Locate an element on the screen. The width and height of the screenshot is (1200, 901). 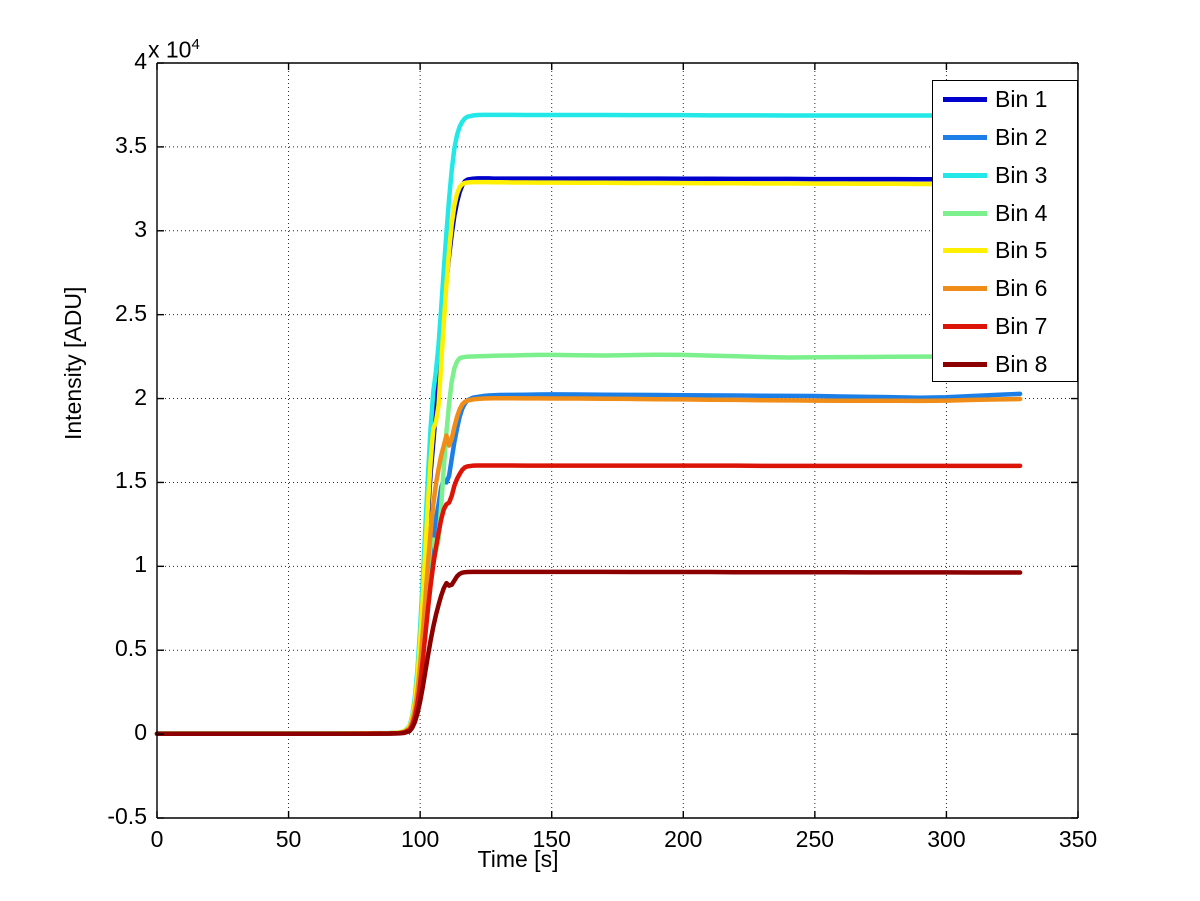
legend-label: Bin 3 is located at coordinates (1021, 174).